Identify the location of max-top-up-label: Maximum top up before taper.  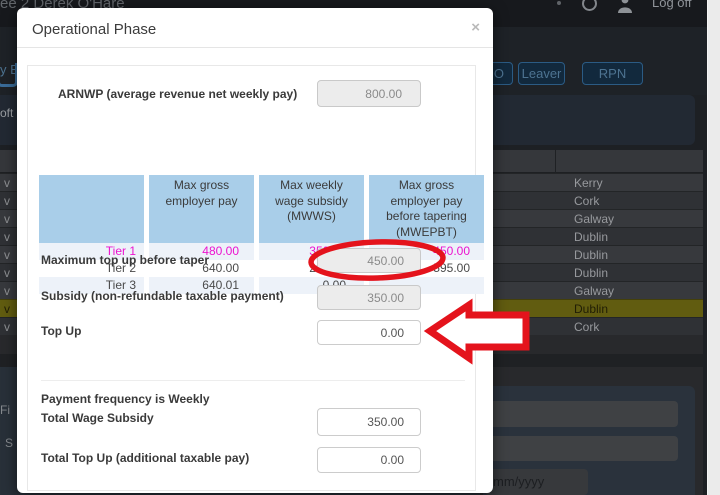
(125, 260).